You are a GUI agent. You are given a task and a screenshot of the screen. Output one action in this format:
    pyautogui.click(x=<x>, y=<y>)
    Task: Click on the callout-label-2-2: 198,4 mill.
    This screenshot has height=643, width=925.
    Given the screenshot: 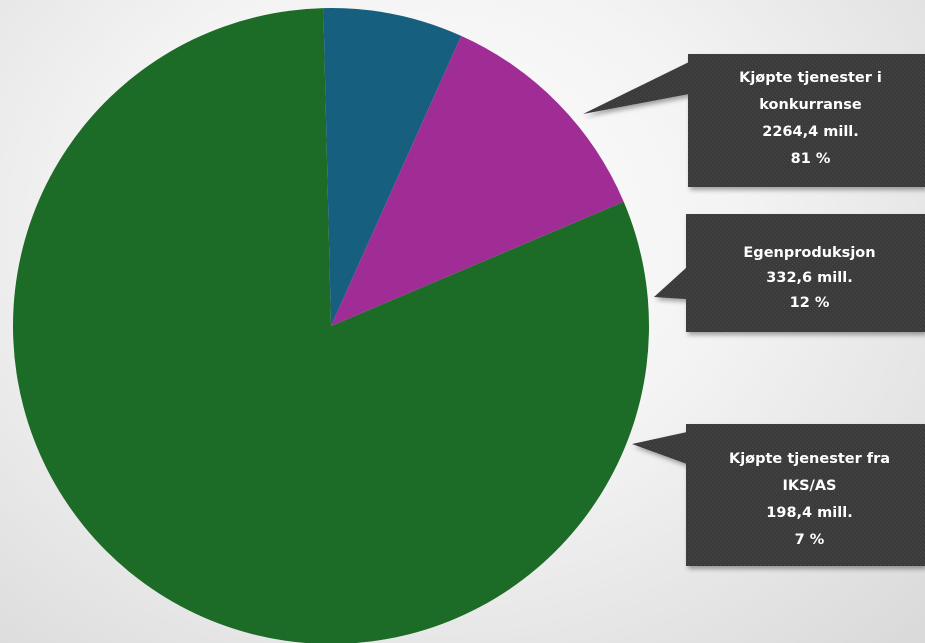 What is the action you would take?
    pyautogui.click(x=809, y=513)
    